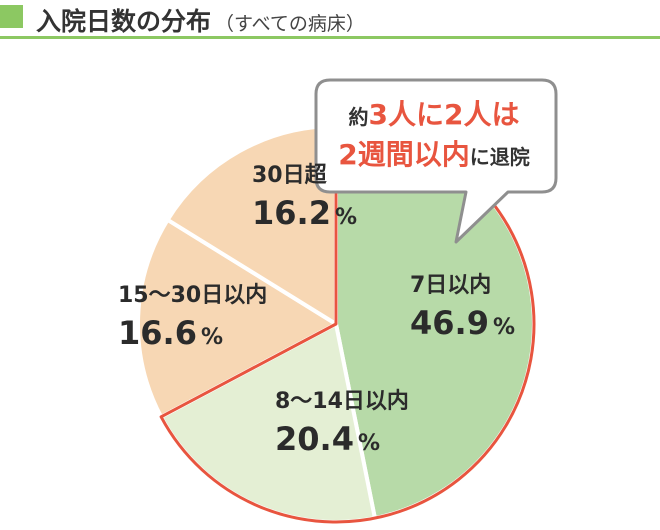 This screenshot has height=530, width=660. Describe the element at coordinates (290, 175) in the screenshot. I see `slice-label-4: 30日超` at that location.